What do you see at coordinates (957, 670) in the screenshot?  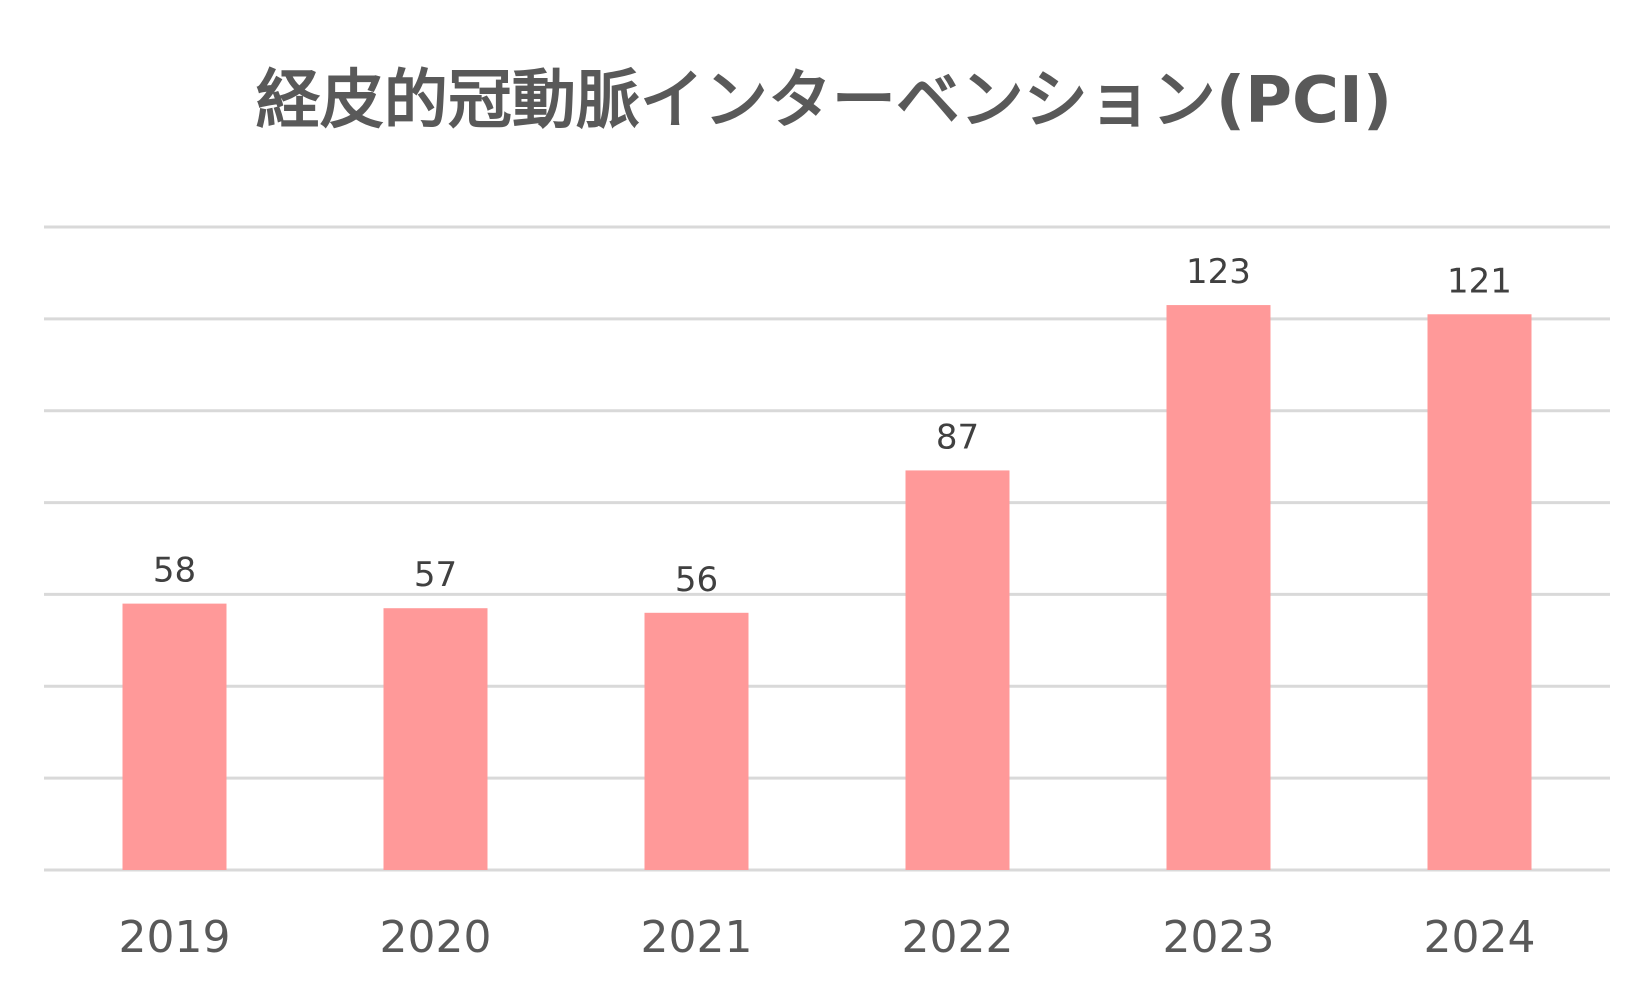 I see `bar-2022` at bounding box center [957, 670].